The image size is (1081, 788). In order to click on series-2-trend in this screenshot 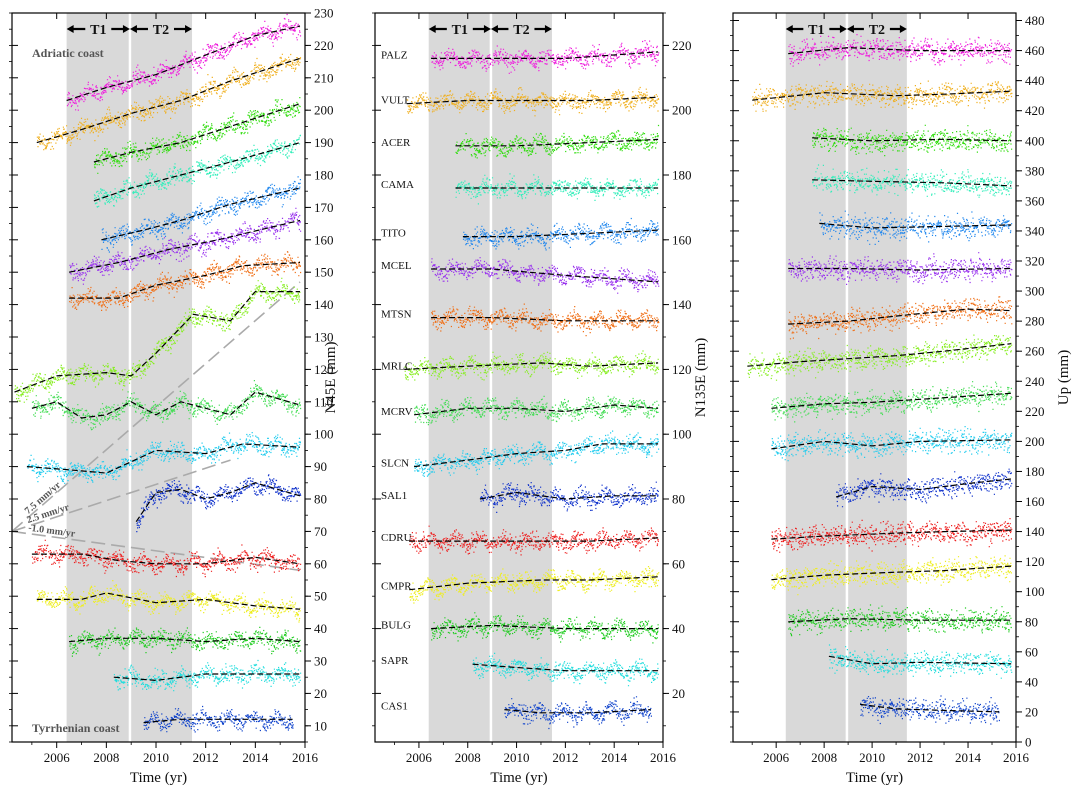, I will do `click(557, 142)`.